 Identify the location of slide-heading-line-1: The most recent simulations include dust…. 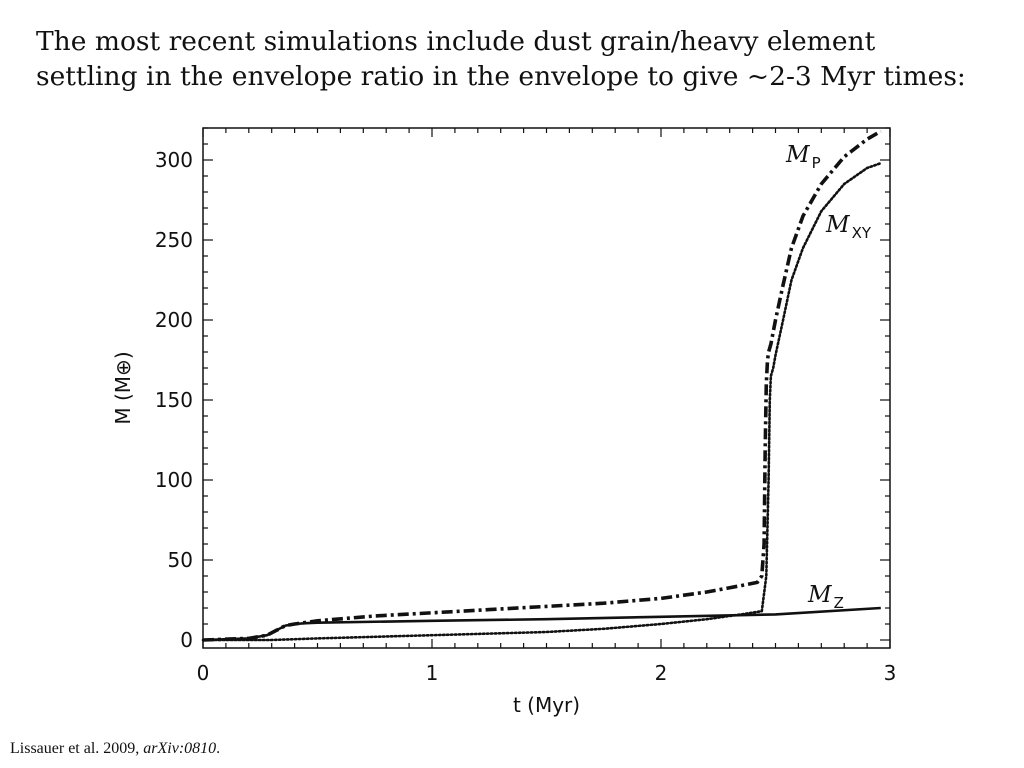
(456, 41).